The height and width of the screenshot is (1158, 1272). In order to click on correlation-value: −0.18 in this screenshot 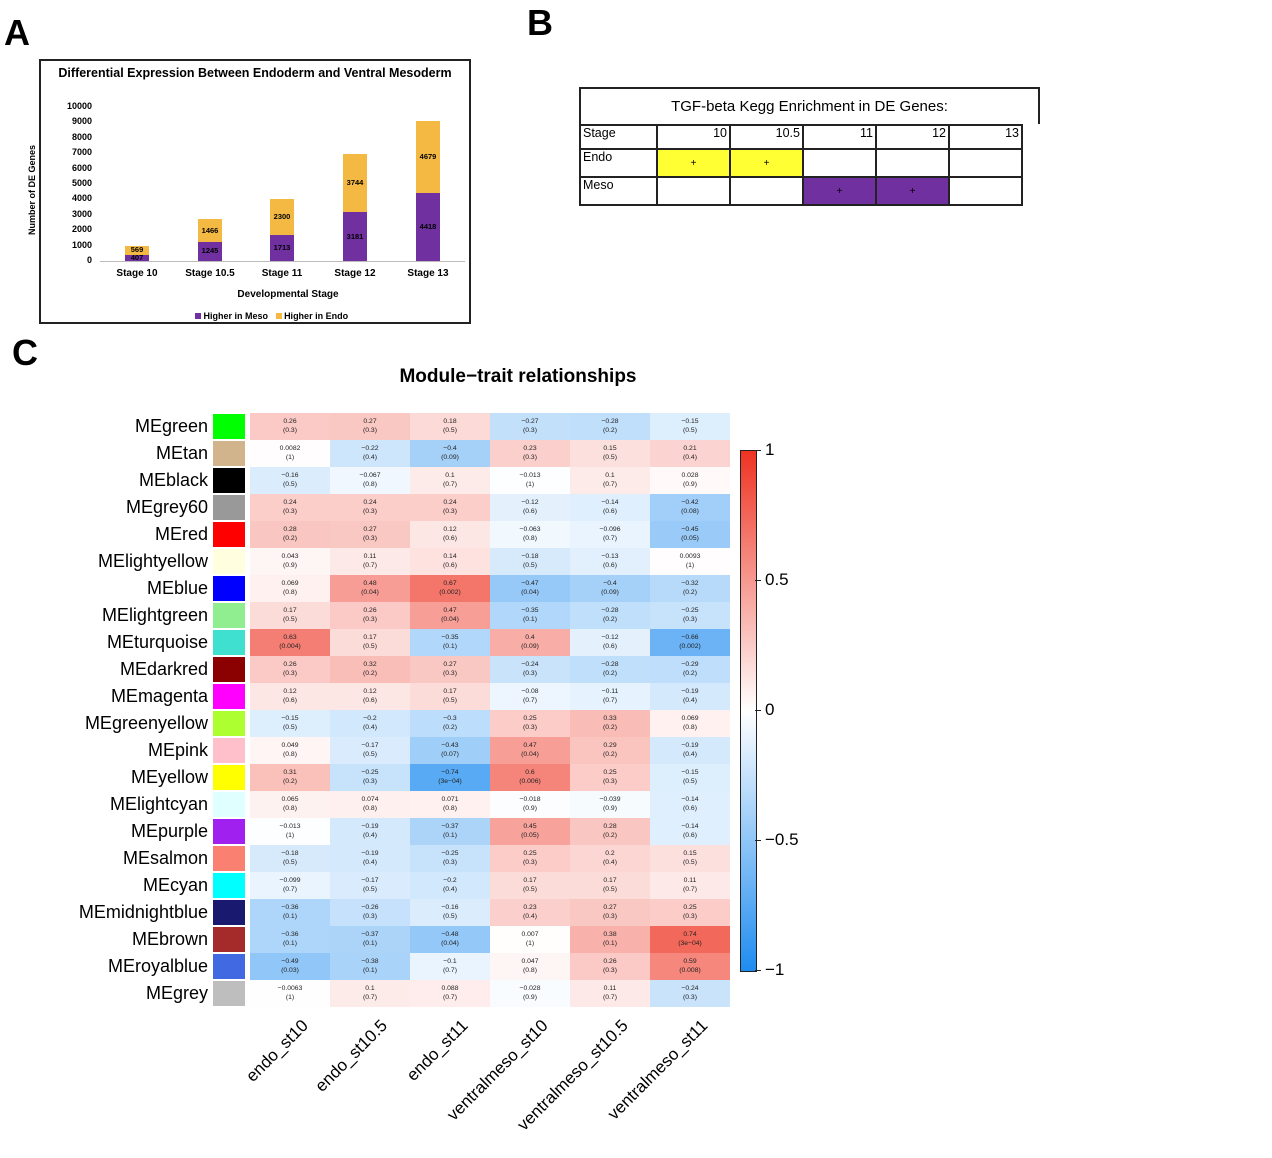, I will do `click(290, 853)`.